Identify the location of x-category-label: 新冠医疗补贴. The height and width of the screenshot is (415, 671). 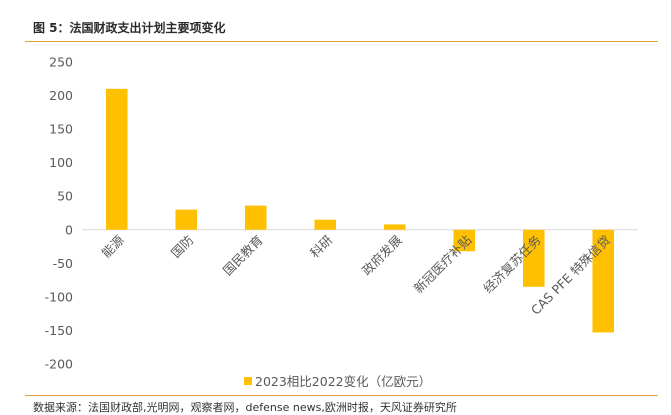
(443, 264).